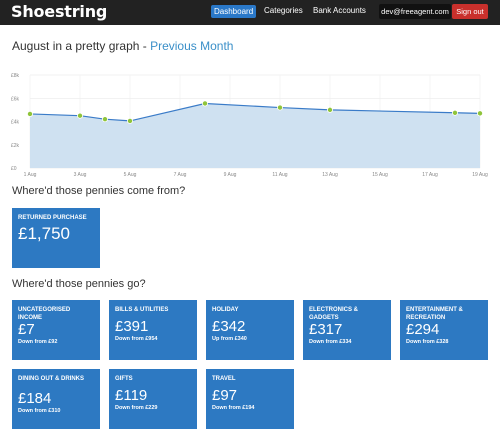  Describe the element at coordinates (56, 399) in the screenshot. I see `category-tile: DINING OUT & DRINKS £184 Down from £310` at that location.